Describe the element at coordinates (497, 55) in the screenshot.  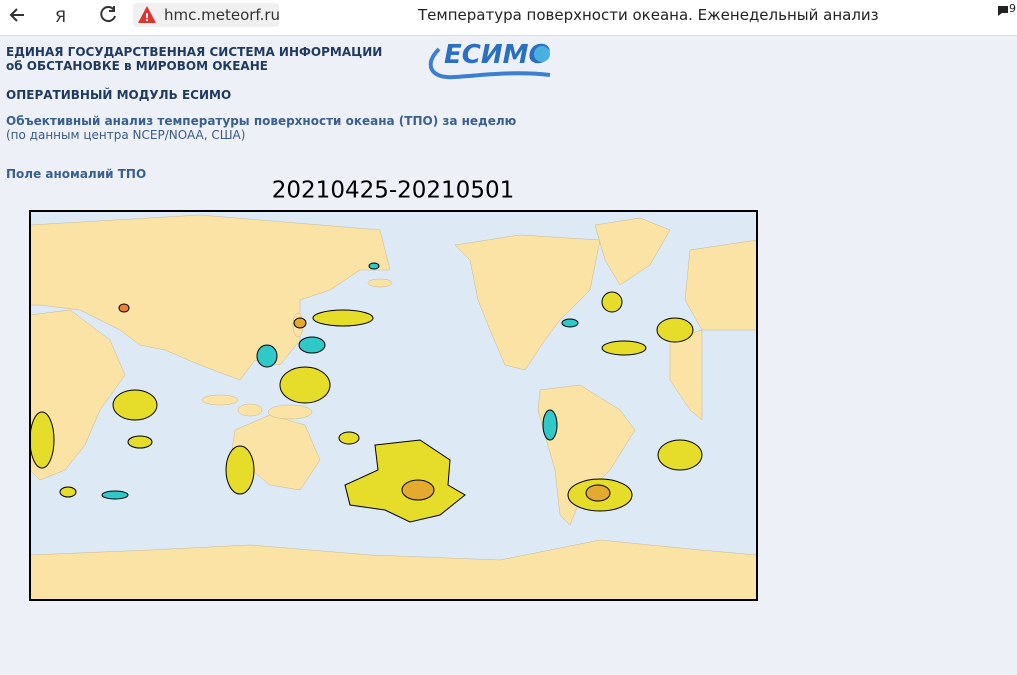
I see `logo: ЕСИМО` at that location.